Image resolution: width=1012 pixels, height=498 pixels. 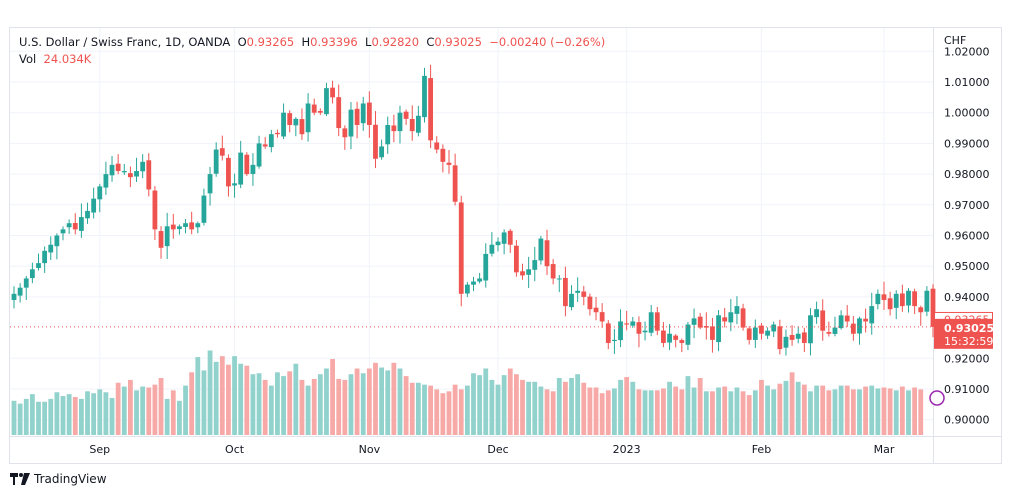 I want to click on price-tick-label: 1.01000, so click(x=967, y=82).